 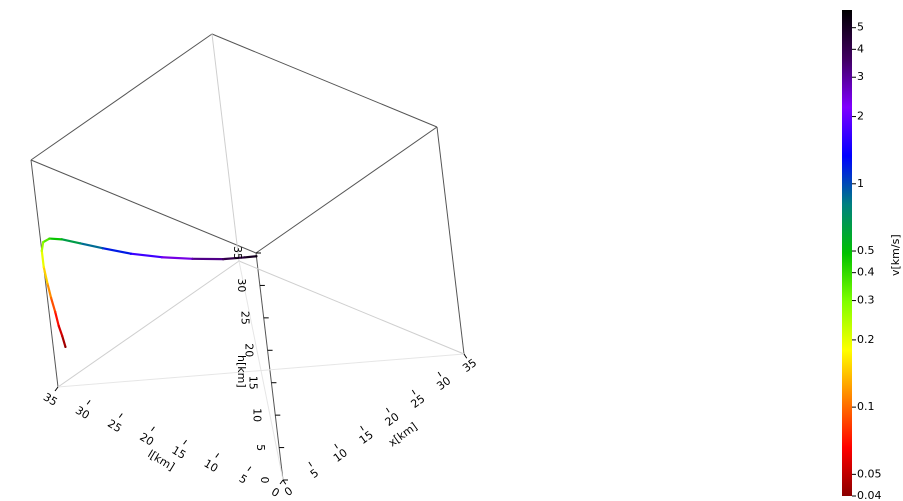 I want to click on edge-right-vertical, so click(x=450, y=240).